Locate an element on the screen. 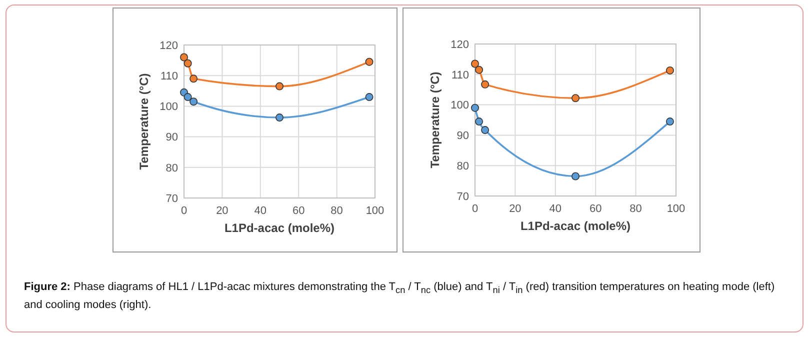  text: Figure 2: Phase diagrams of HL1 / L1Pd-acac mixtures demonstrating the T$_{cn}$ / T$_{nc}$ (blue) and T$_{ni}$ / T$_{in}$ (red) transition temperatures on heating mode (left) and cooling modes (right). is located at coordinates (399, 296).